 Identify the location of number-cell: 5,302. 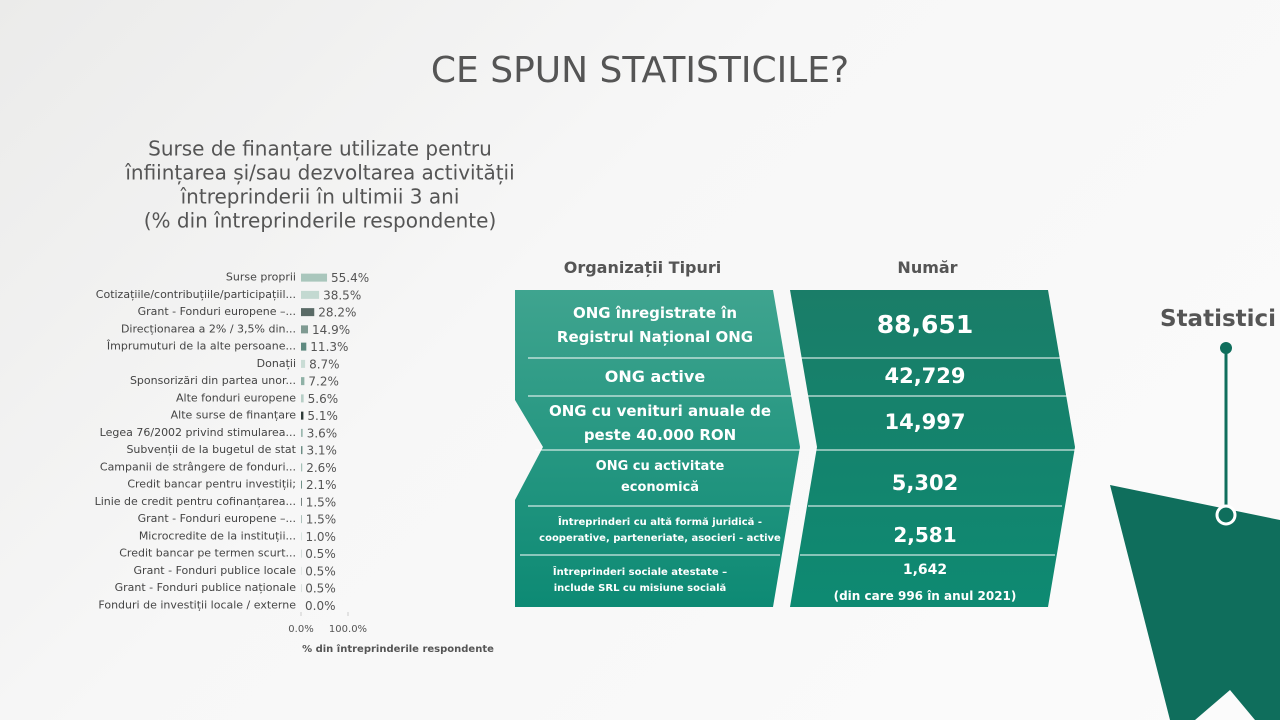
(925, 483).